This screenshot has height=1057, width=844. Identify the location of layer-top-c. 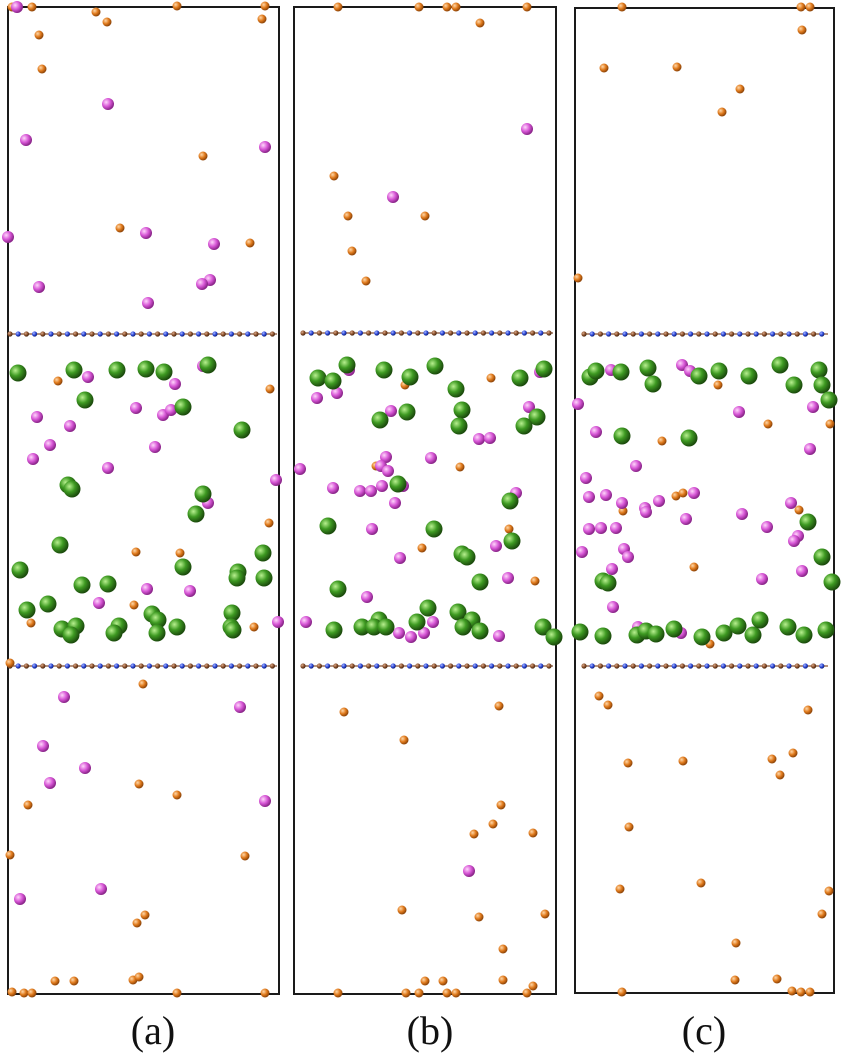
(704, 334).